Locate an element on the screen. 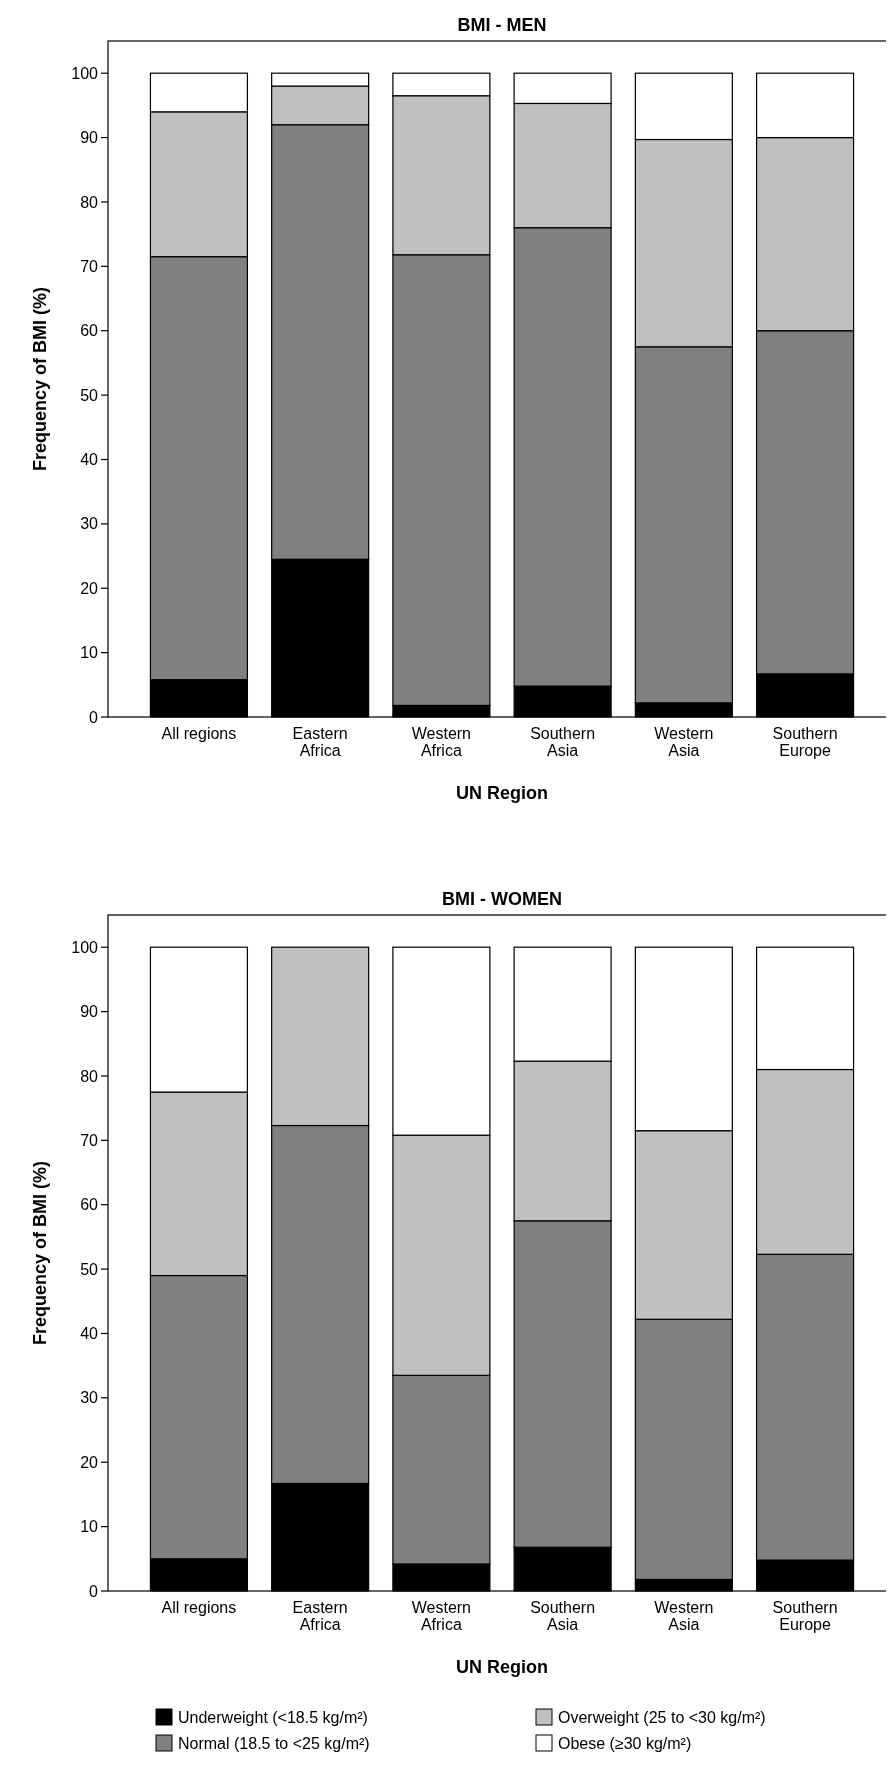 The height and width of the screenshot is (1775, 894). chart-title: BMI - WOMEN is located at coordinates (502, 899).